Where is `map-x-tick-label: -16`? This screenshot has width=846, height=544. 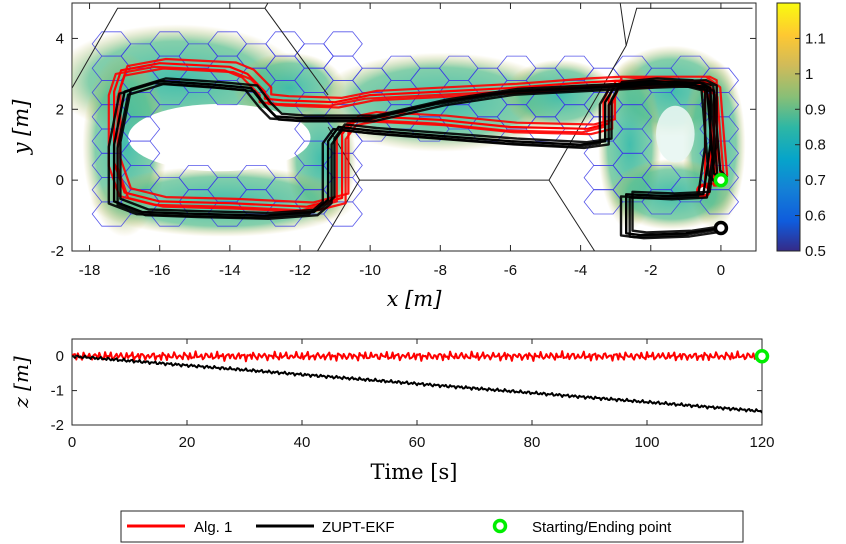
map-x-tick-label: -16 is located at coordinates (160, 270).